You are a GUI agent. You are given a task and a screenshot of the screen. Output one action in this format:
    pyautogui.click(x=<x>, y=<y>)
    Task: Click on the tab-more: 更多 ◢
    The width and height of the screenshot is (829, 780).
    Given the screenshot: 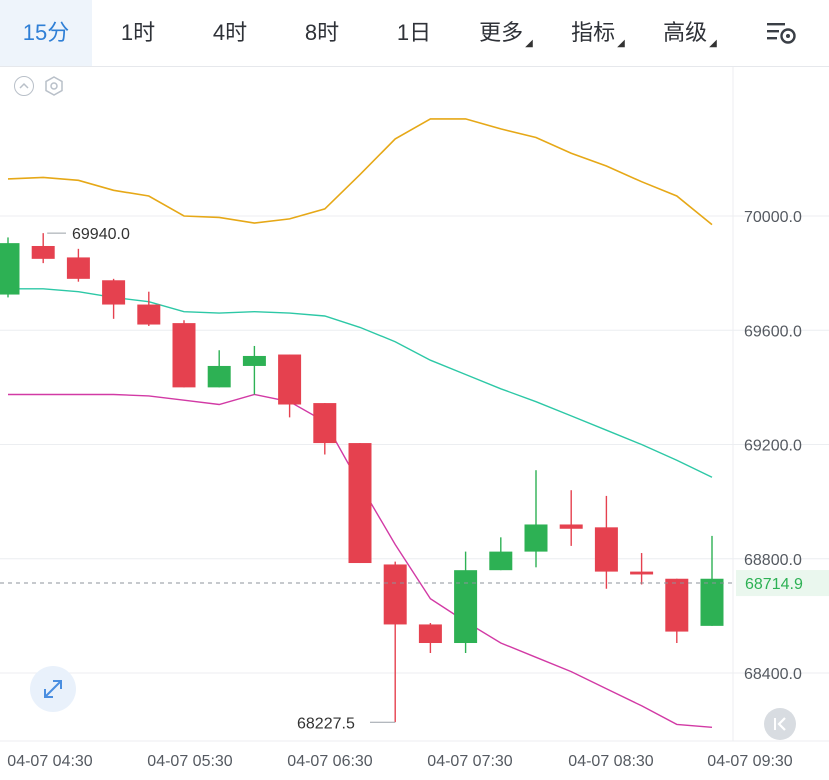 What is the action you would take?
    pyautogui.click(x=506, y=33)
    